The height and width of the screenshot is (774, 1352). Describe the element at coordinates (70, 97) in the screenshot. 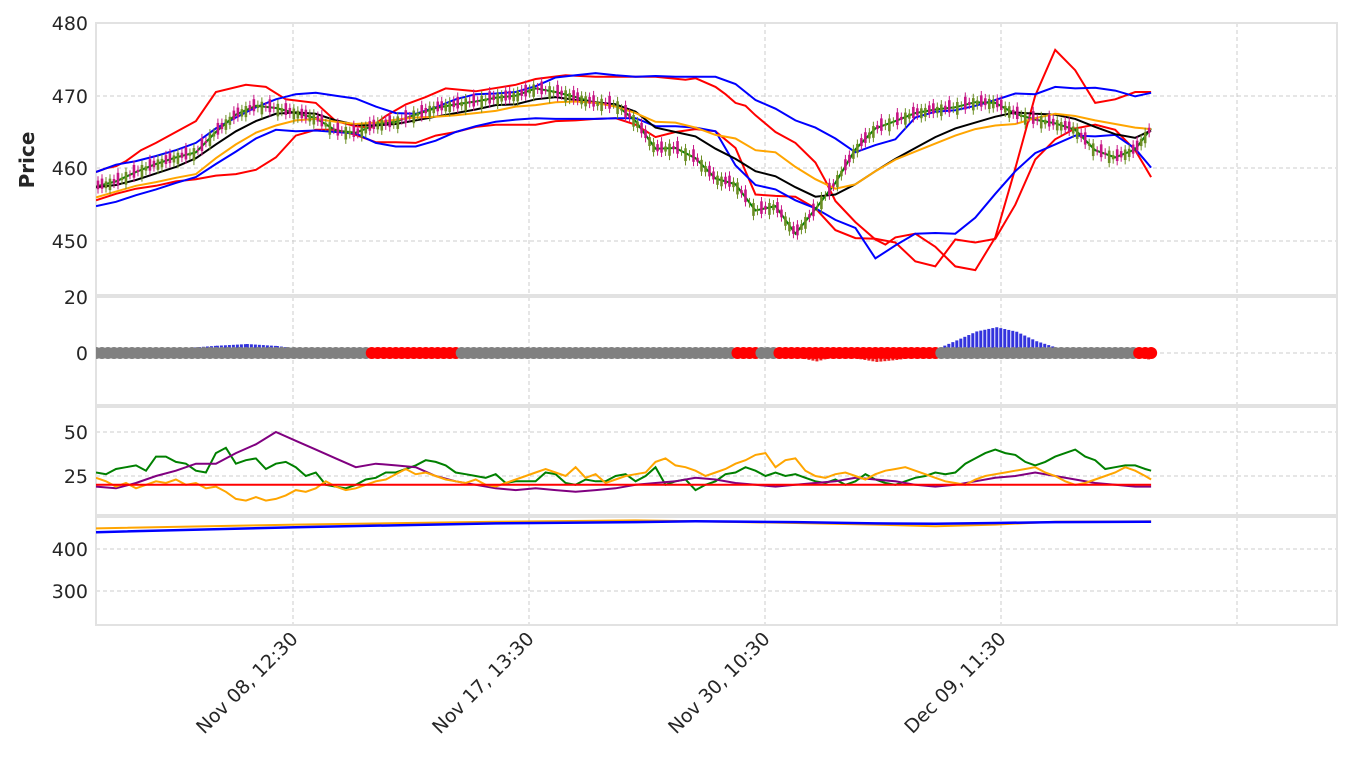

I see `y-tick-label: 470` at that location.